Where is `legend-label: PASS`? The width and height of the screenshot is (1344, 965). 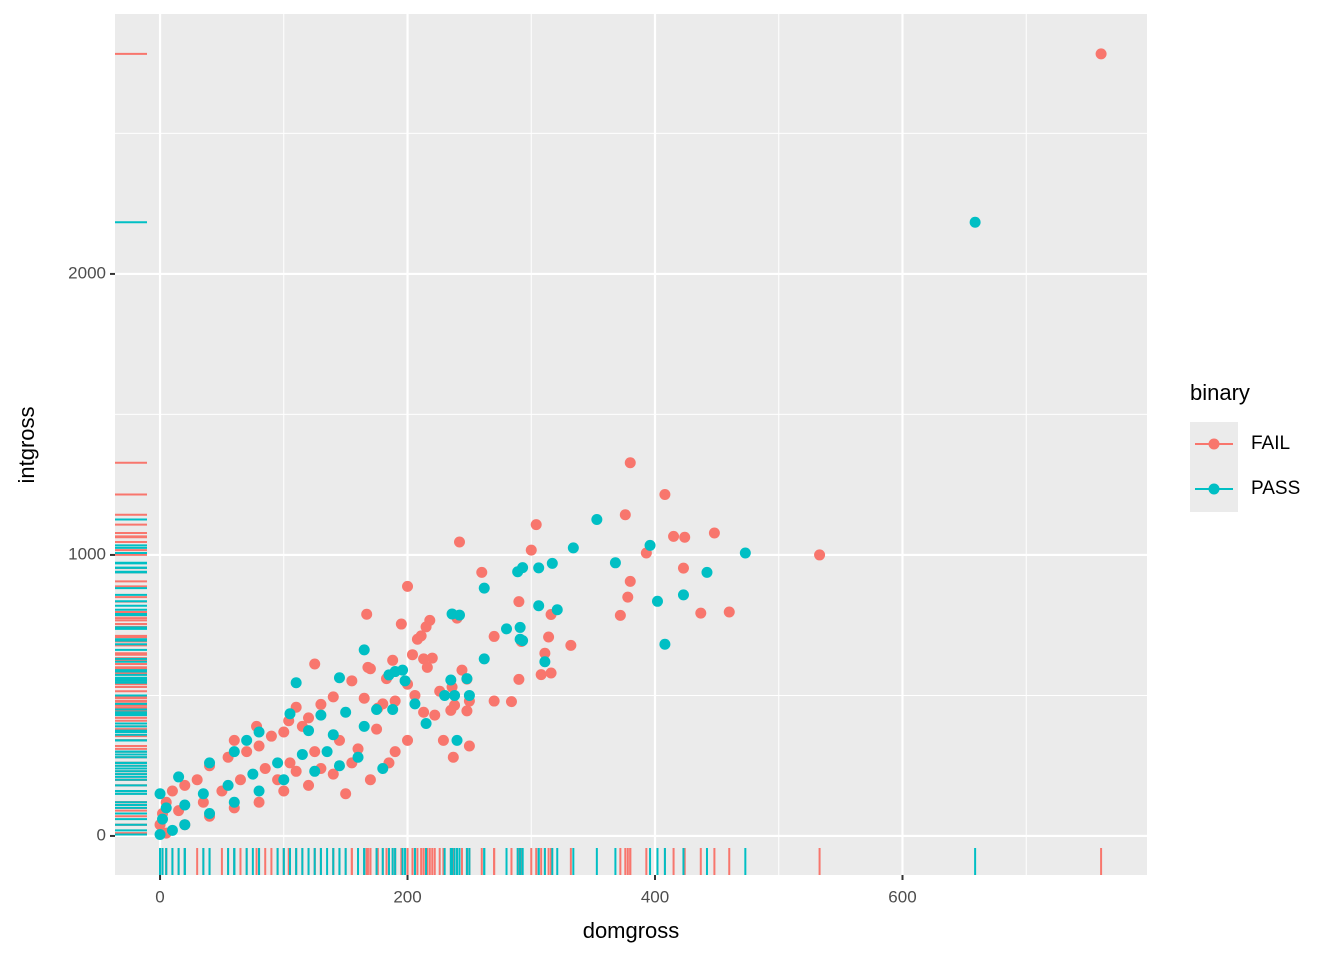
legend-label: PASS is located at coordinates (1275, 488).